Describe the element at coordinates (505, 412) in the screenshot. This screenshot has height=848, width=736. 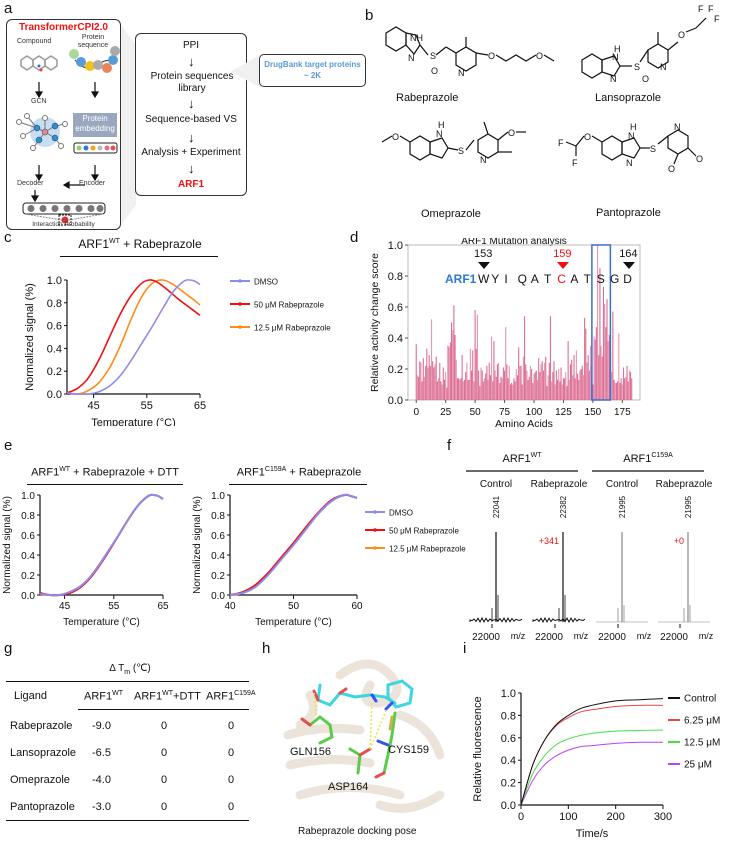
I see `x-tick-label: 75` at that location.